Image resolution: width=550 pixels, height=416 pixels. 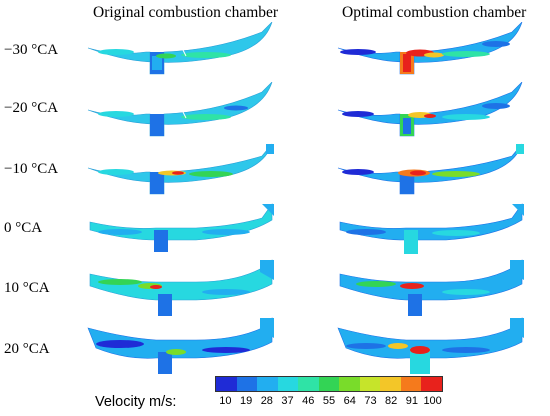 I want to click on colorbar-tick-label: 82, so click(x=391, y=401).